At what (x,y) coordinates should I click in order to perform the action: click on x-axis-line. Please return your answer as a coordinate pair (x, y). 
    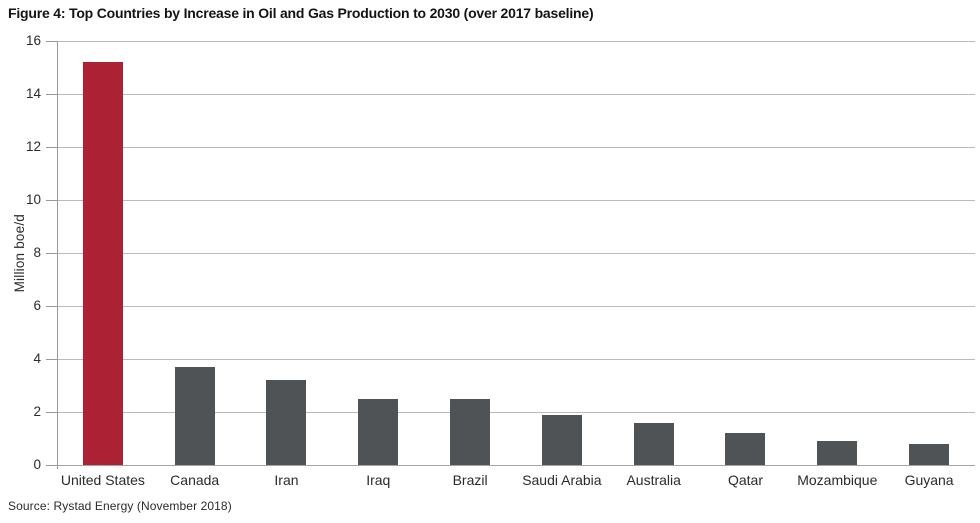
    Looking at the image, I should click on (516, 465).